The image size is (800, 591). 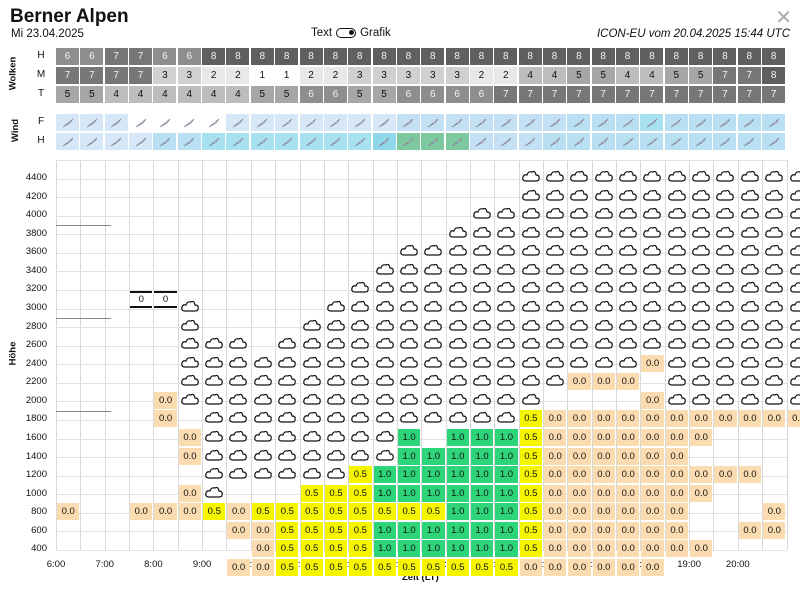 I want to click on cloud-cell: 2, so click(x=311, y=75).